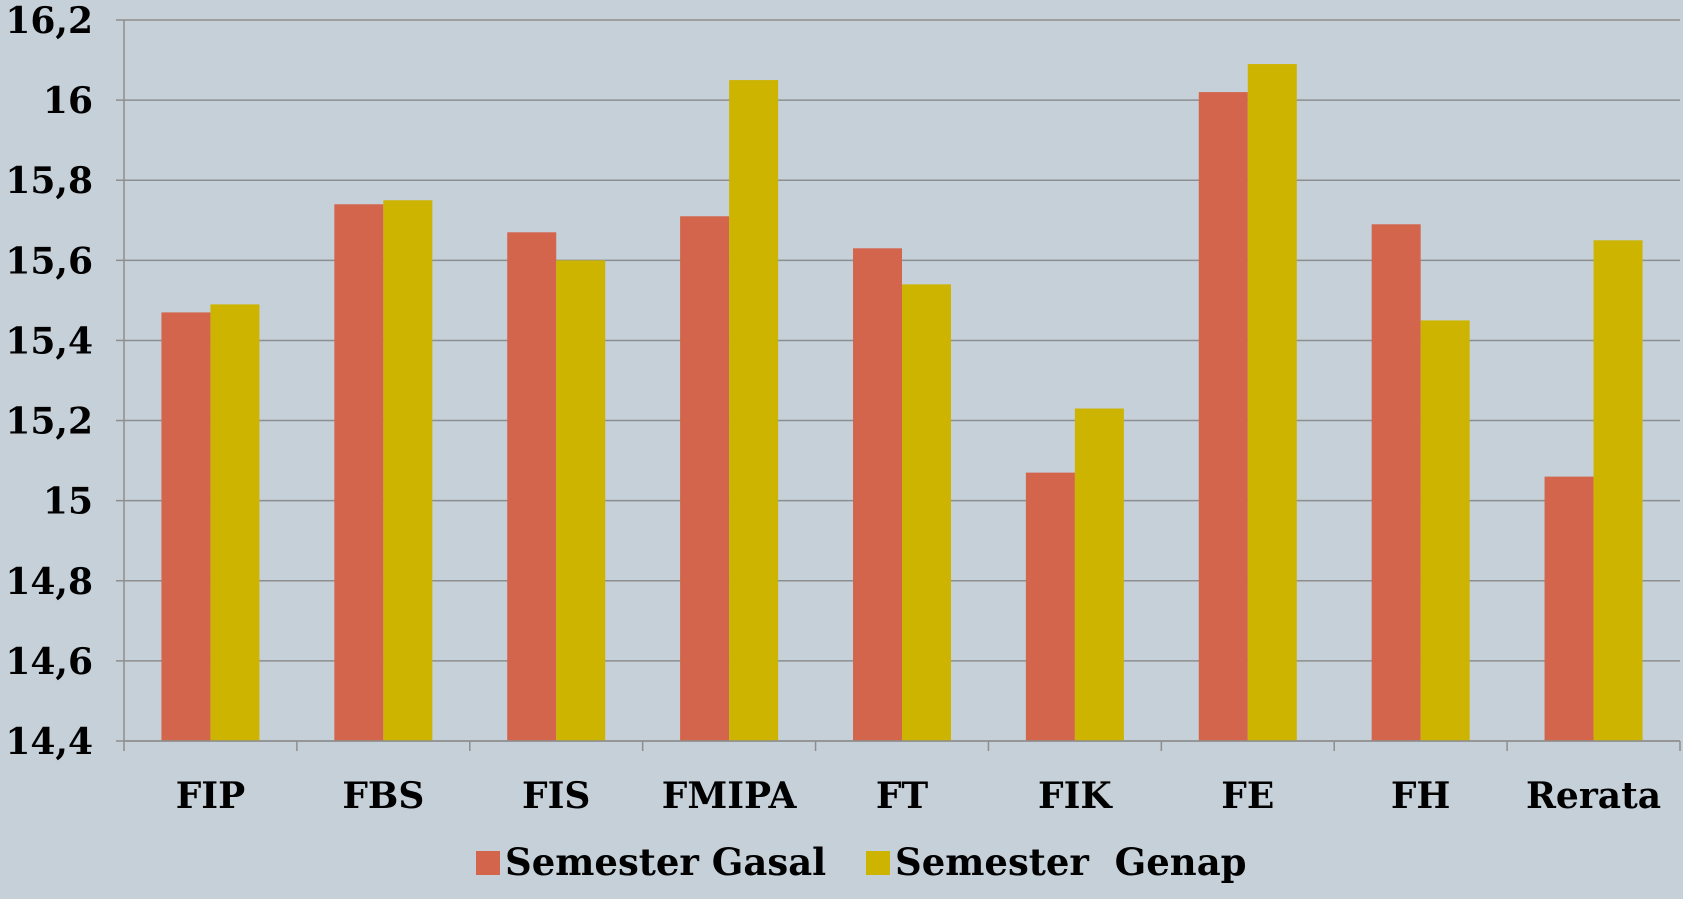 The height and width of the screenshot is (899, 1683). Describe the element at coordinates (556, 796) in the screenshot. I see `x-tick-label: FIS` at that location.